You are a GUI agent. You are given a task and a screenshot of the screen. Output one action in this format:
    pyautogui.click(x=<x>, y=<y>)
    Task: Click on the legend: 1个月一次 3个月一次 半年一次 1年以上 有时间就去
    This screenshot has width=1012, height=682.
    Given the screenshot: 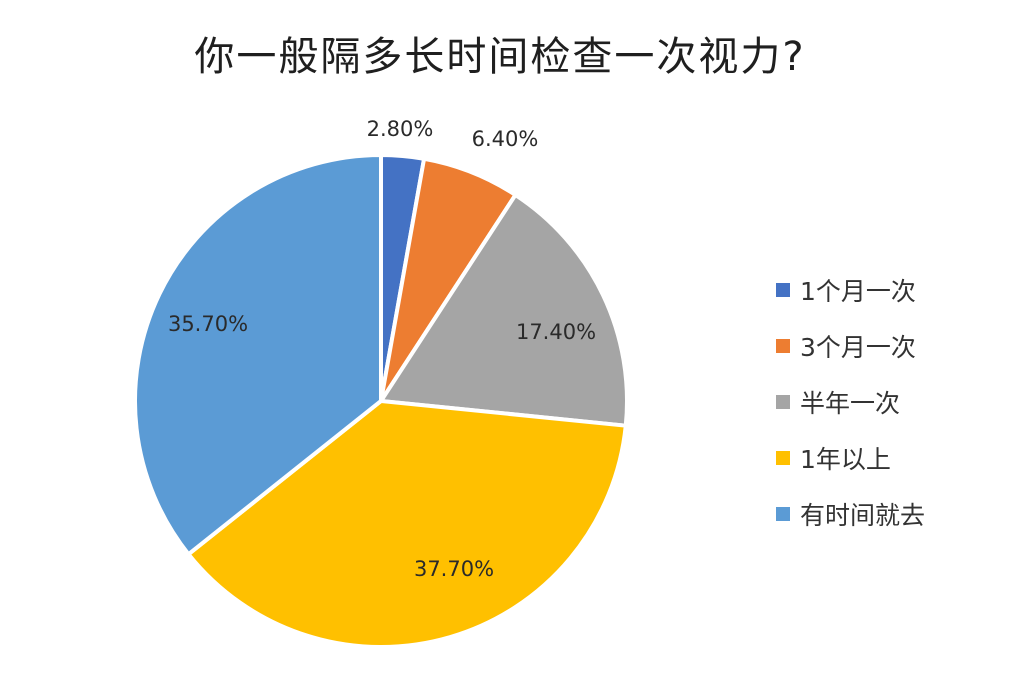 What is the action you would take?
    pyautogui.click(x=850, y=402)
    